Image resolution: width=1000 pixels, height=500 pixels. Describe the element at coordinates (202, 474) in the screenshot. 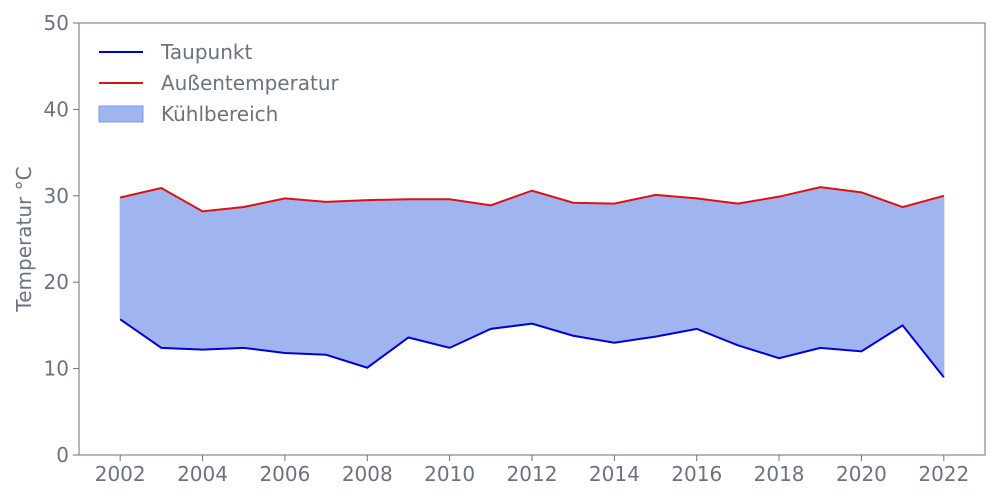

I see `x-tick-label: 2004` at that location.